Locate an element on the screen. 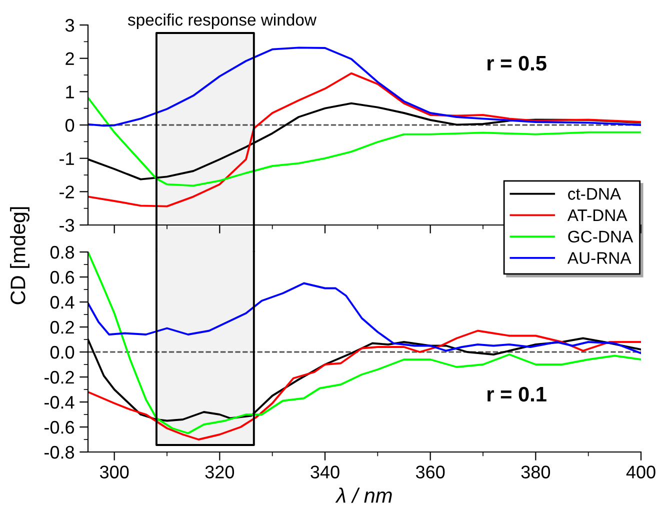  annotation: r = 0.5 is located at coordinates (517, 63).